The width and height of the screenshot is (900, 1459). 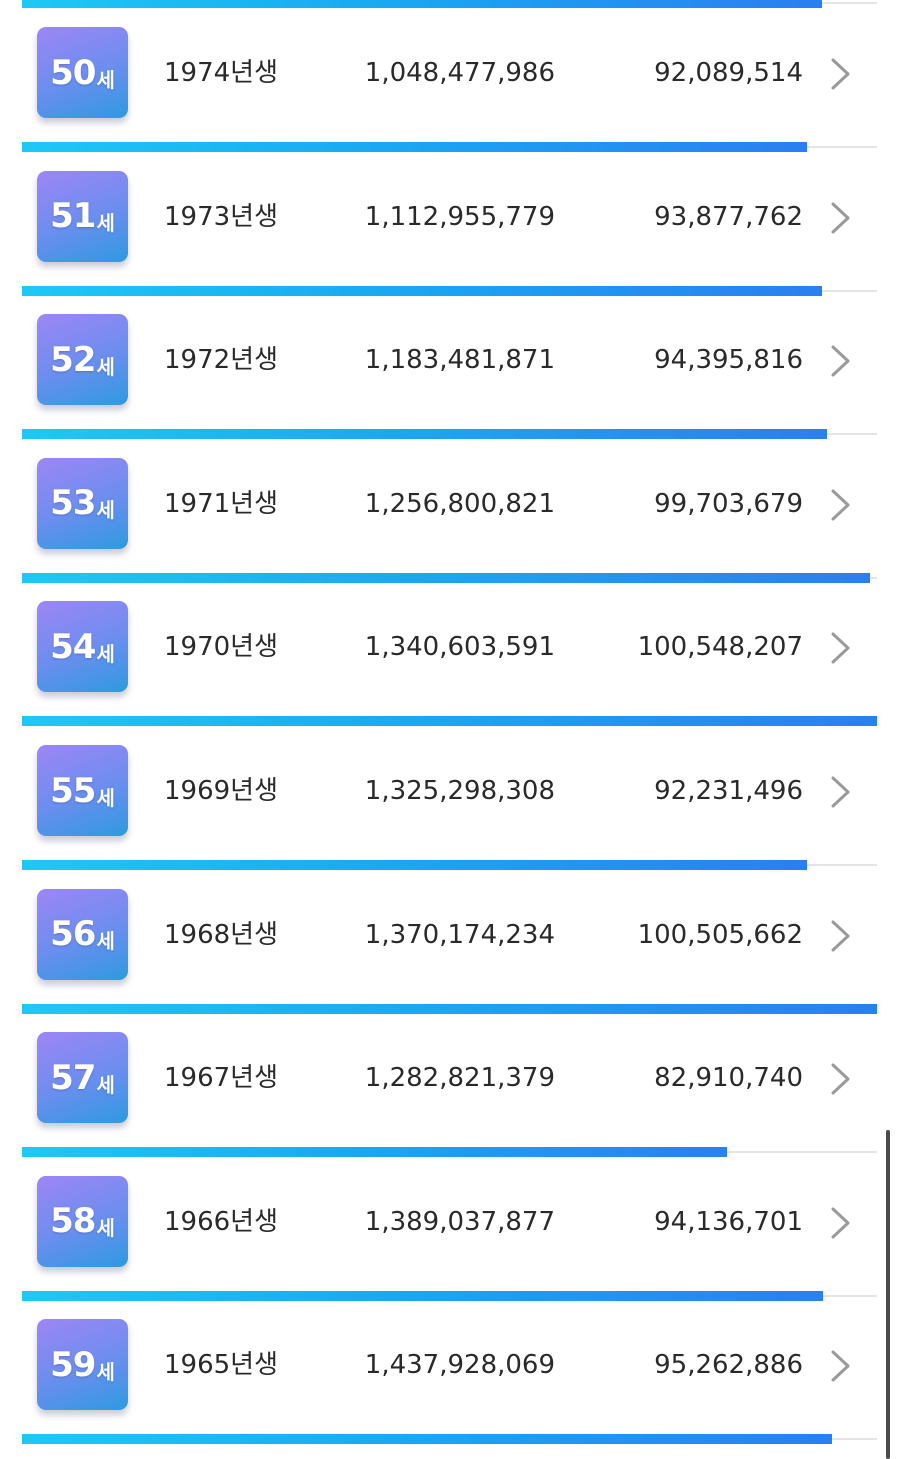 I want to click on list-item: 50 세 1974년생 1,048,477,986 92,089,514, so click(x=450, y=75).